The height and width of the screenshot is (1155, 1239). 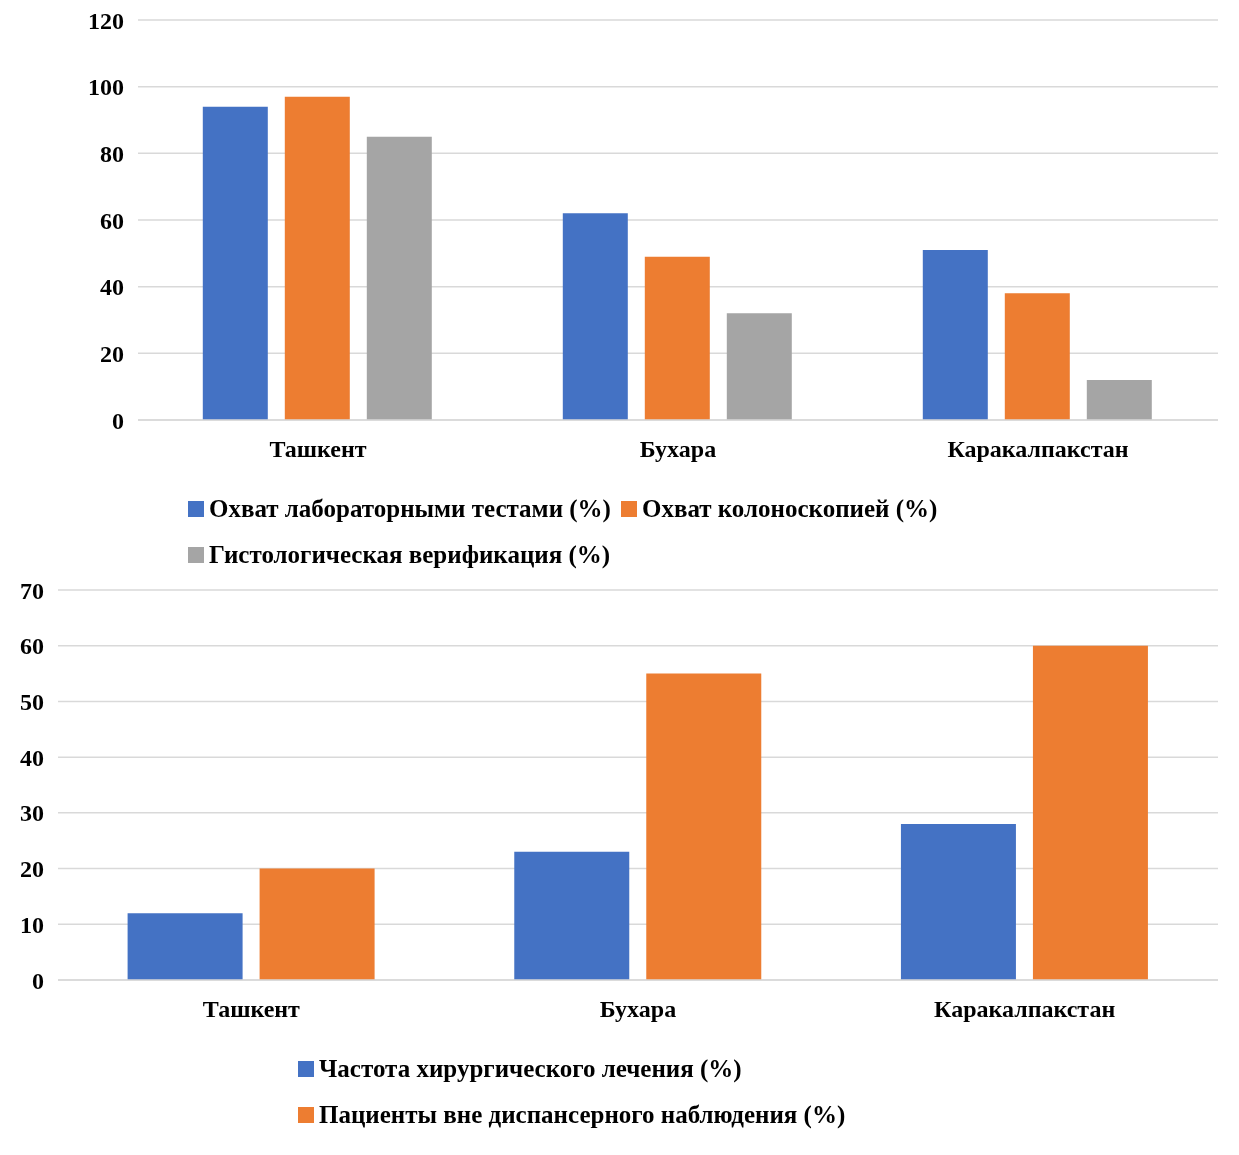 I want to click on legend-label: Охват лабораторными тестами (%), so click(x=409, y=509).